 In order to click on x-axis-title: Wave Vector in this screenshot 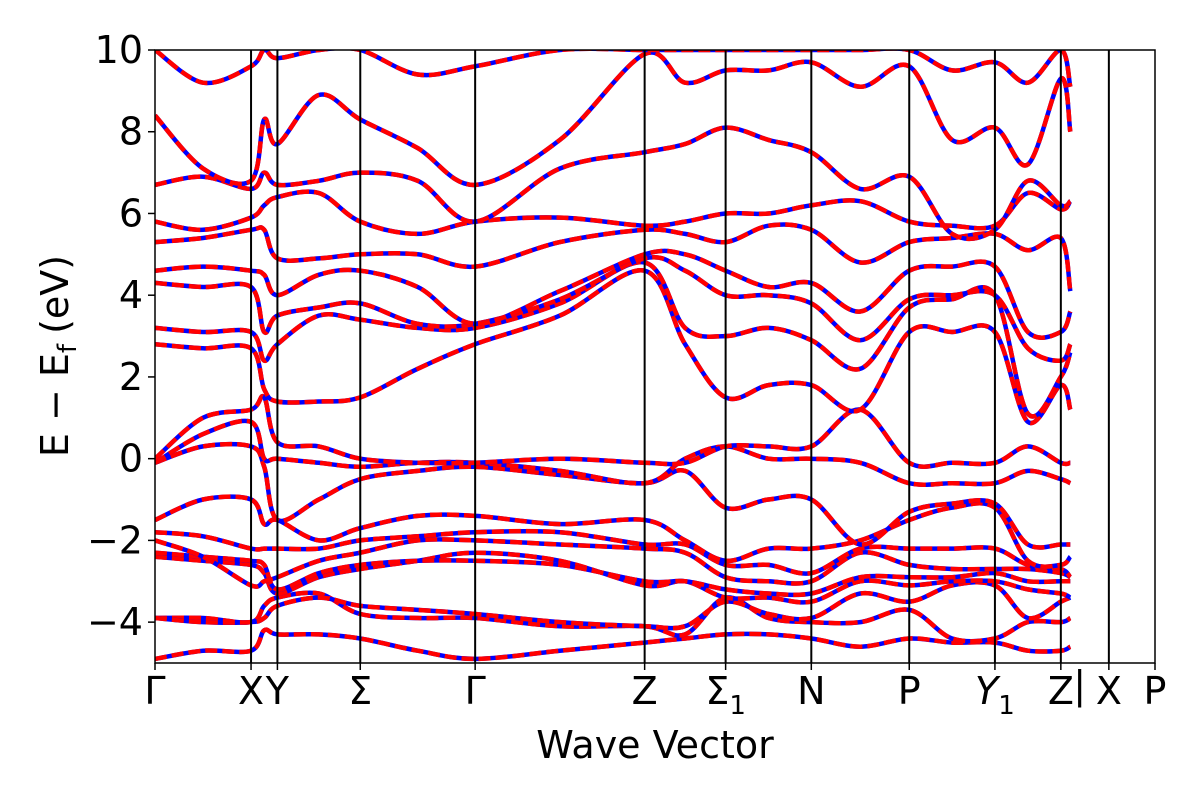, I will do `click(655, 745)`.